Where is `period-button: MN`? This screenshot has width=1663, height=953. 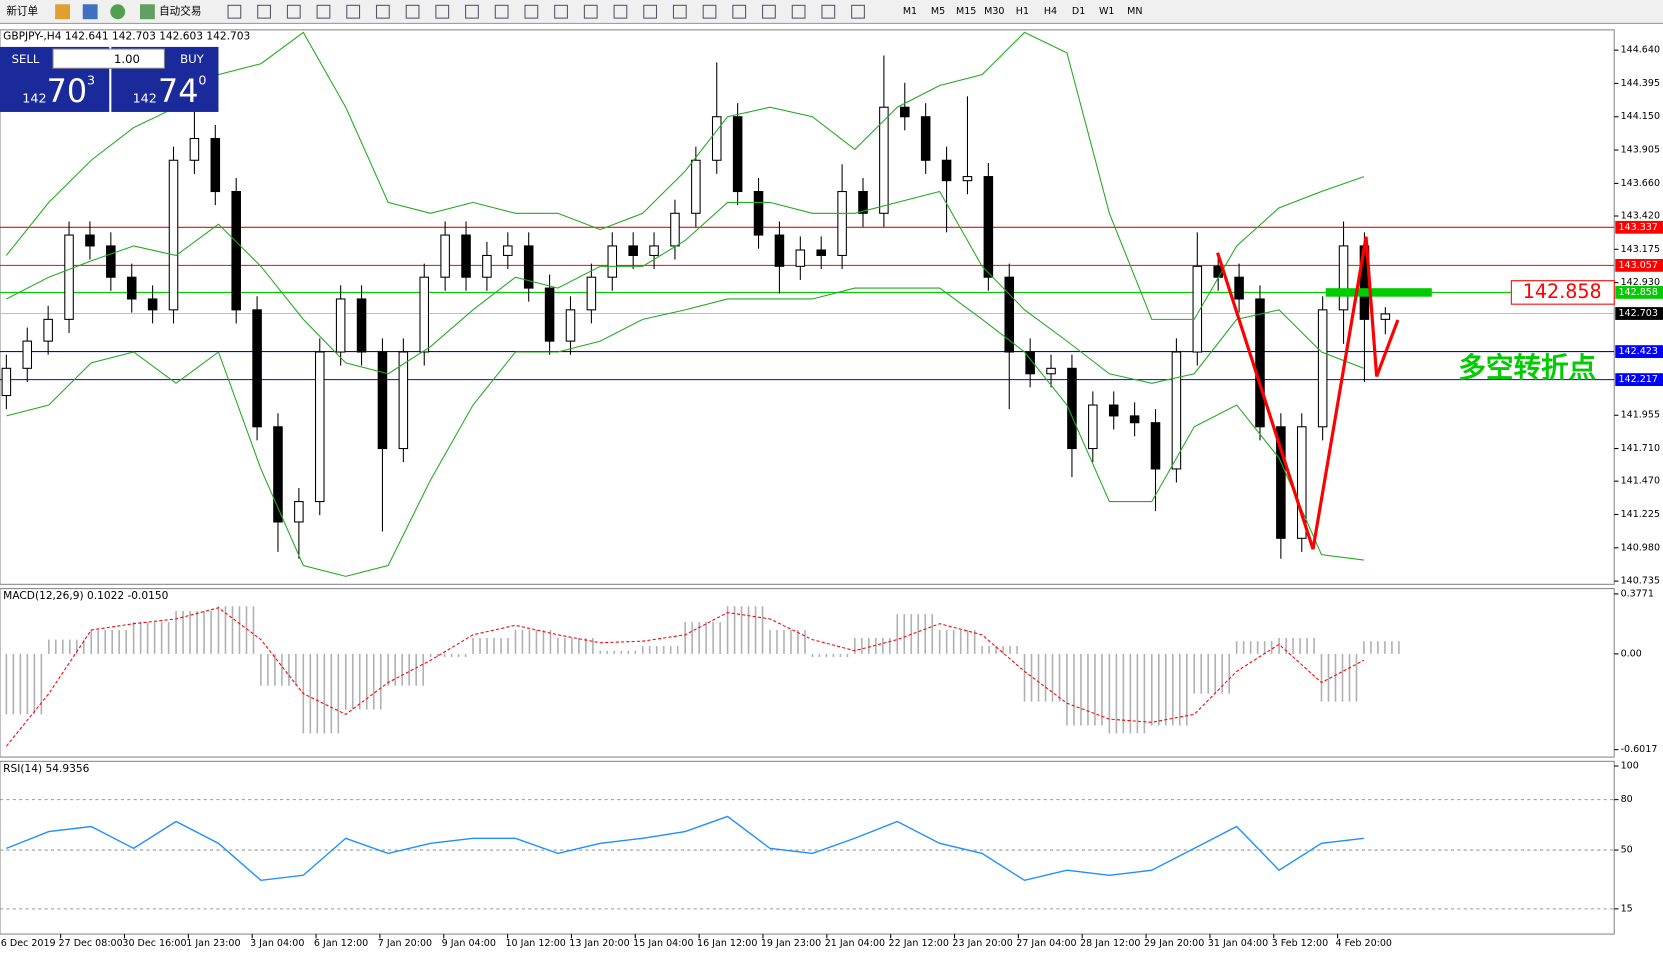
period-button: MN is located at coordinates (1134, 11).